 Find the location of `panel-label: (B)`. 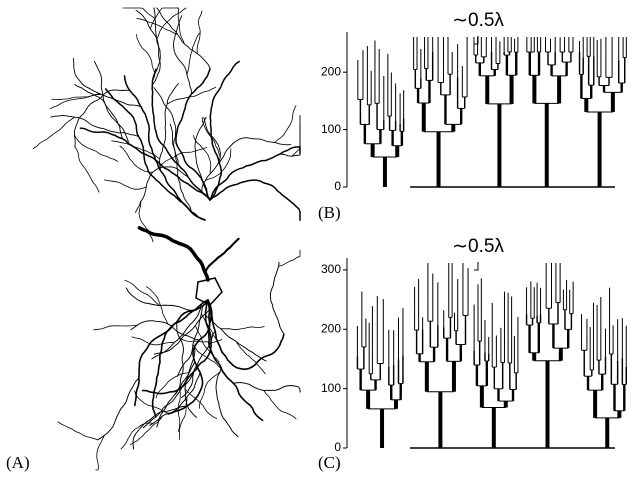

panel-label: (B) is located at coordinates (329, 212).